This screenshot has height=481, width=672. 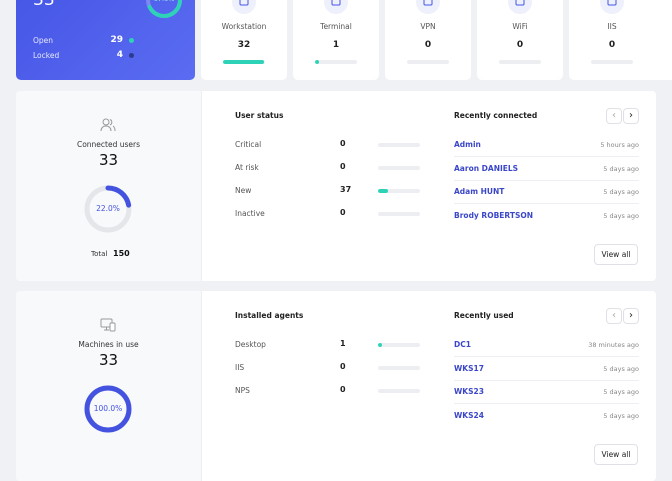 What do you see at coordinates (346, 189) in the screenshot?
I see `list-value: 37` at bounding box center [346, 189].